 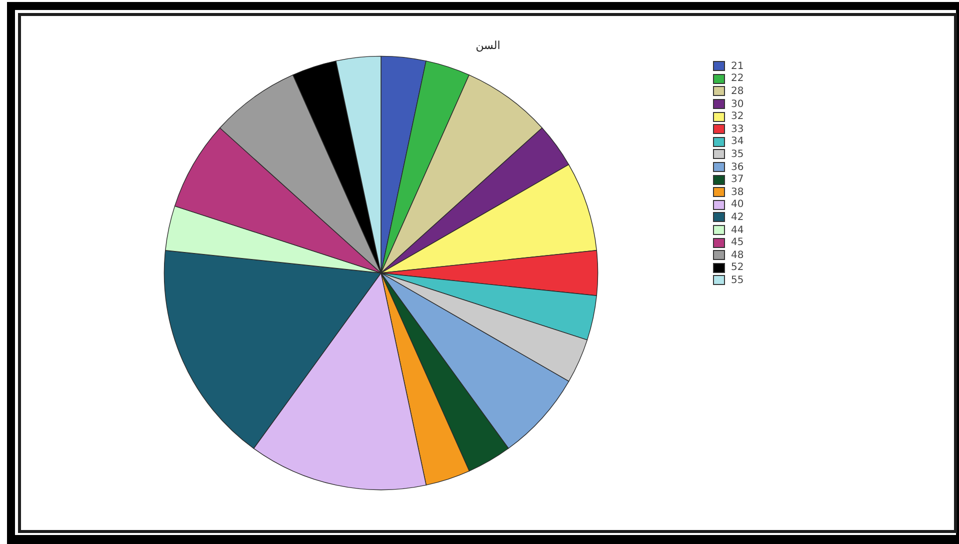 What do you see at coordinates (737, 230) in the screenshot?
I see `legend-label: 44` at bounding box center [737, 230].